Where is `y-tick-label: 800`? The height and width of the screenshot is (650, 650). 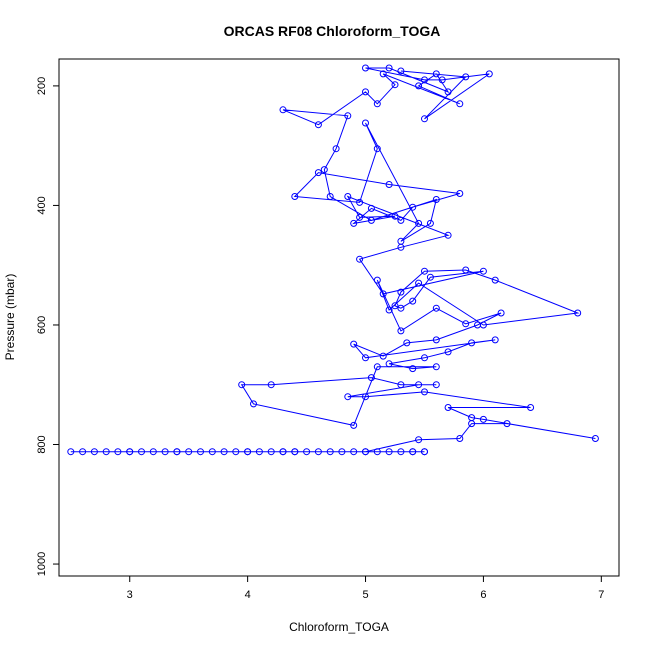
y-tick-label: 800 is located at coordinates (42, 444).